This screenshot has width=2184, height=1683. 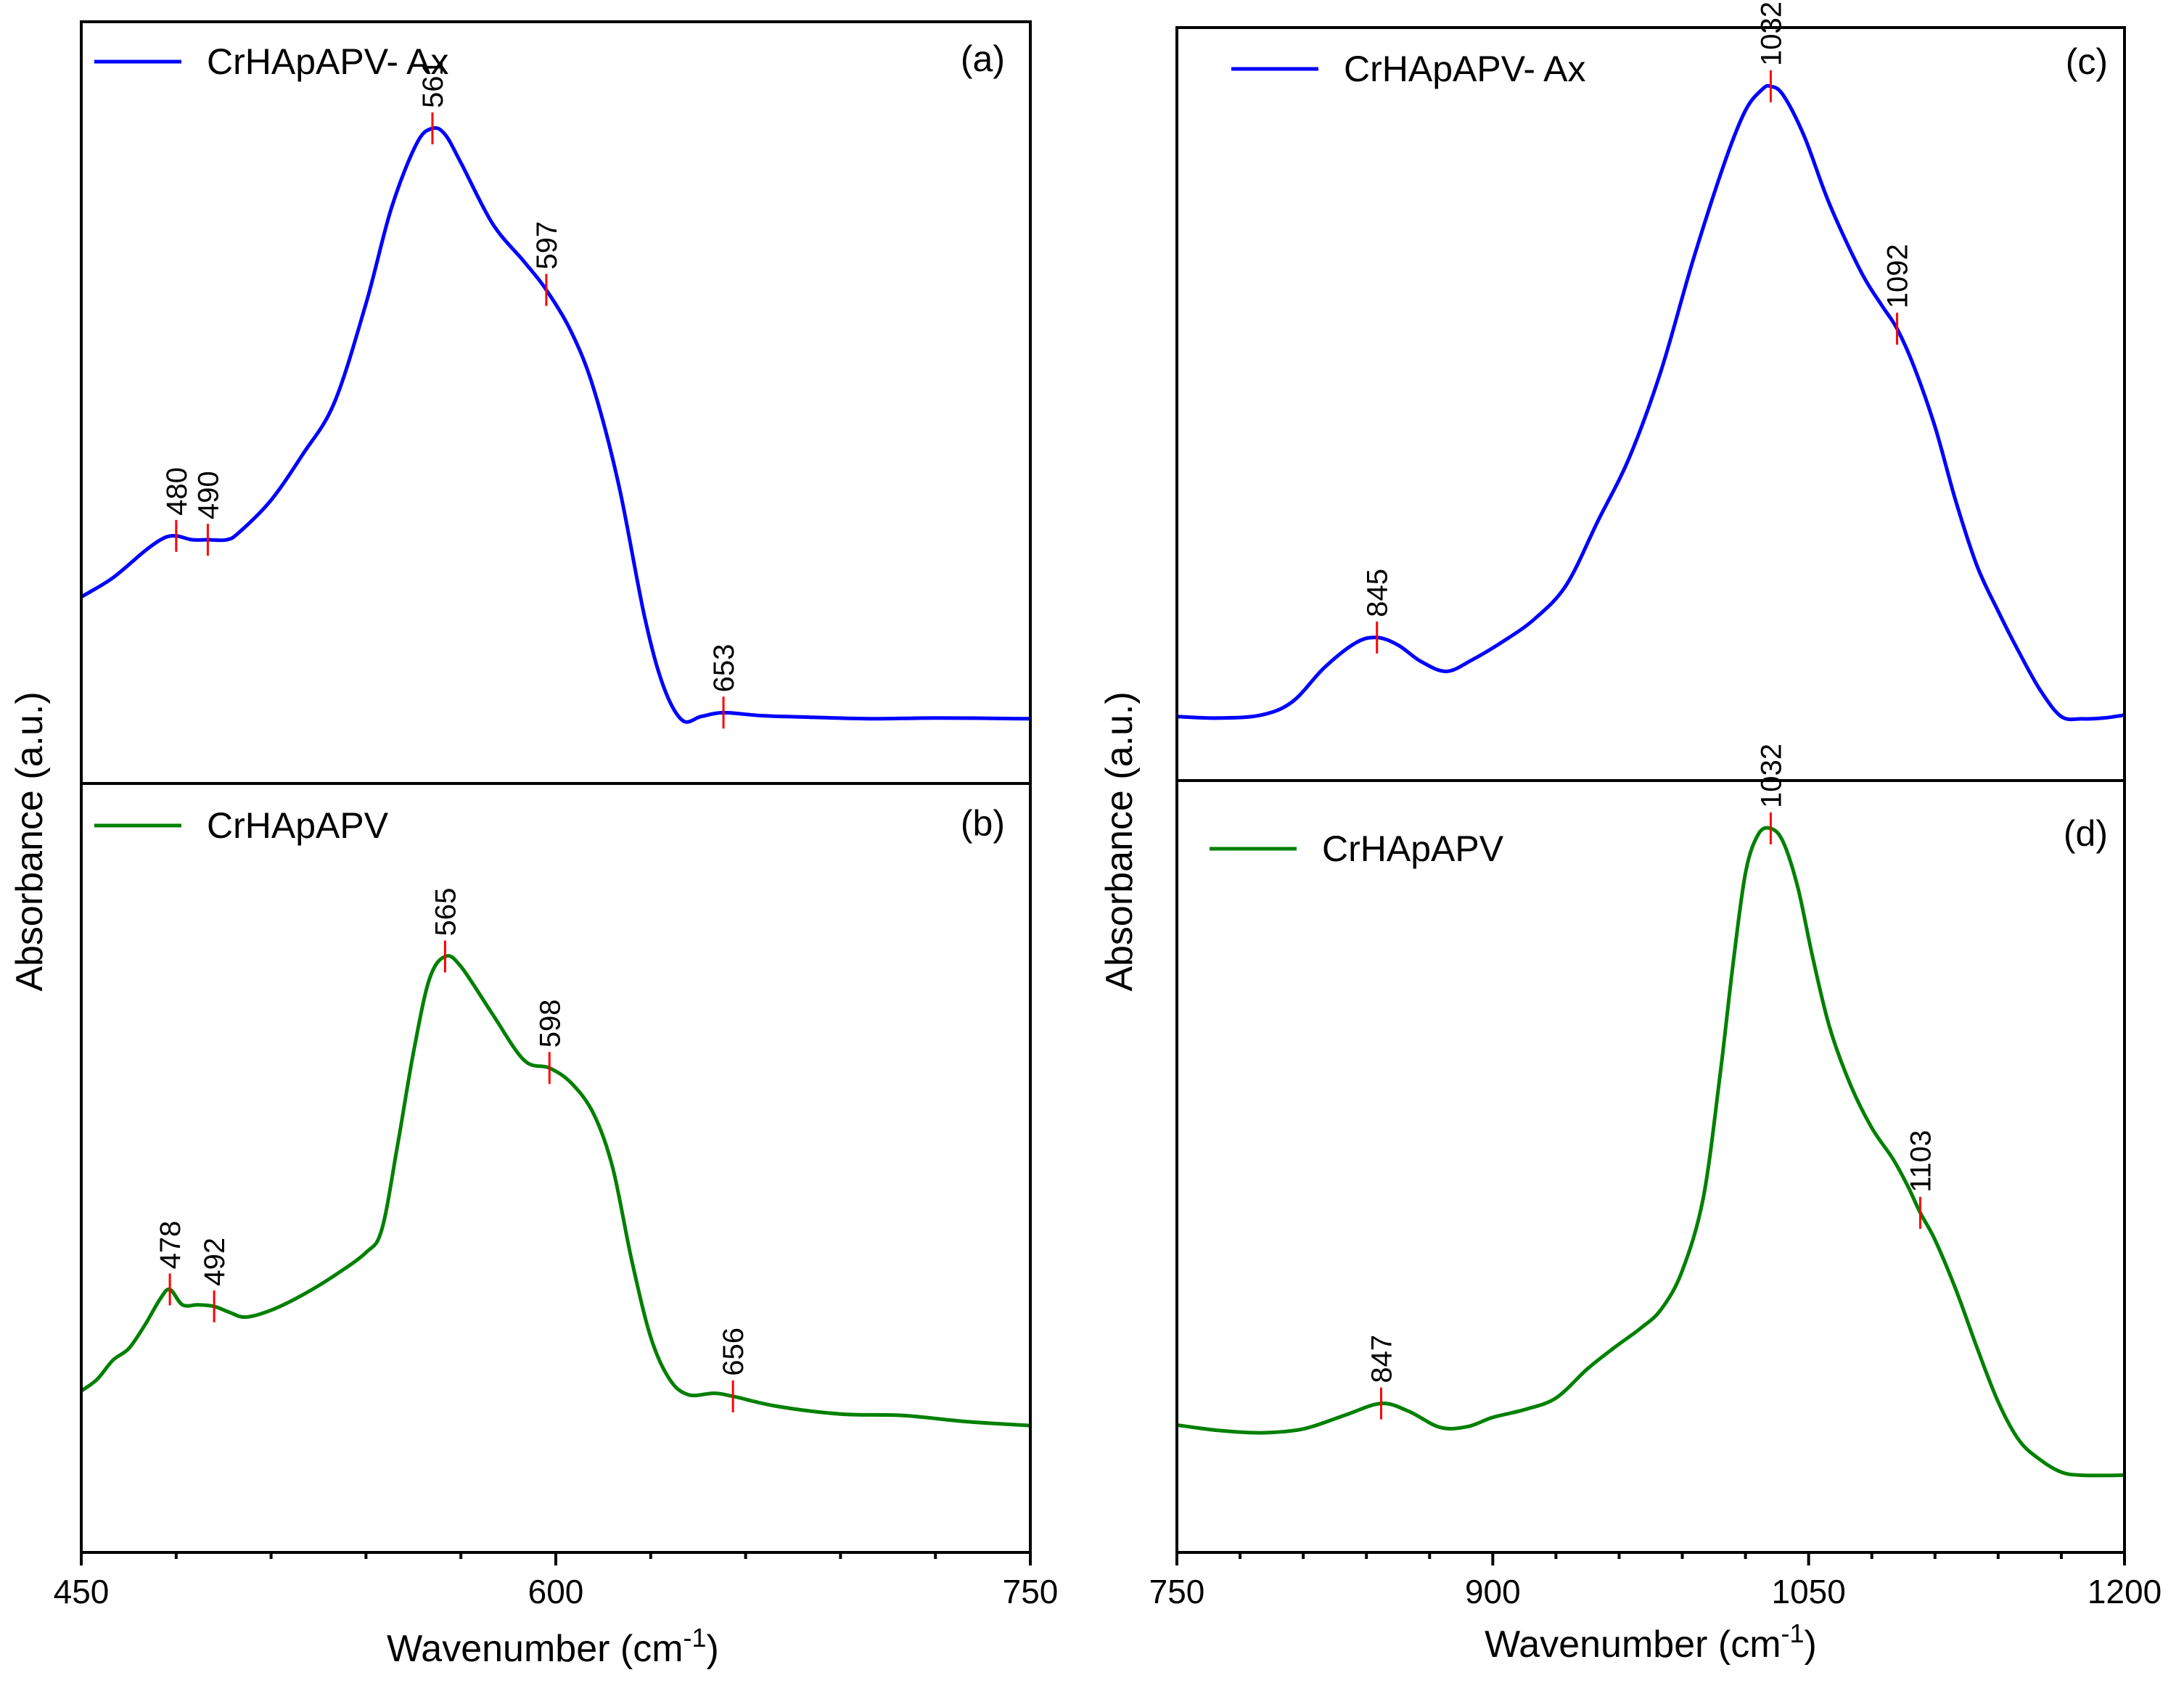 What do you see at coordinates (82, 1591) in the screenshot?
I see `tick-label-left-450: 450` at bounding box center [82, 1591].